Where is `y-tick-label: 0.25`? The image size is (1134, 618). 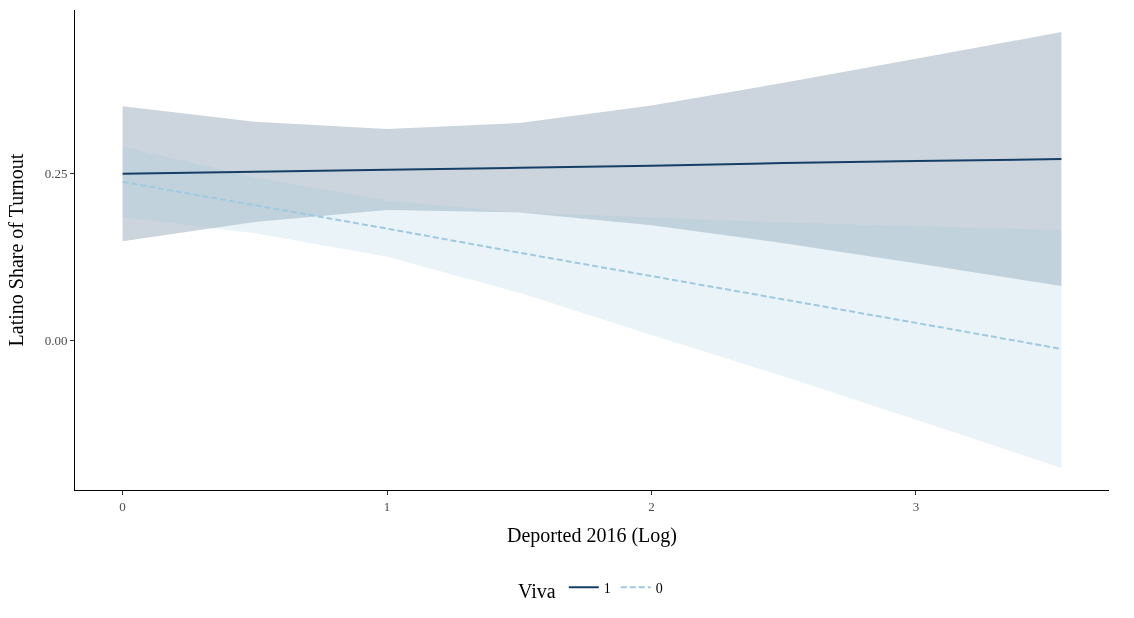
y-tick-label: 0.25 is located at coordinates (56, 173).